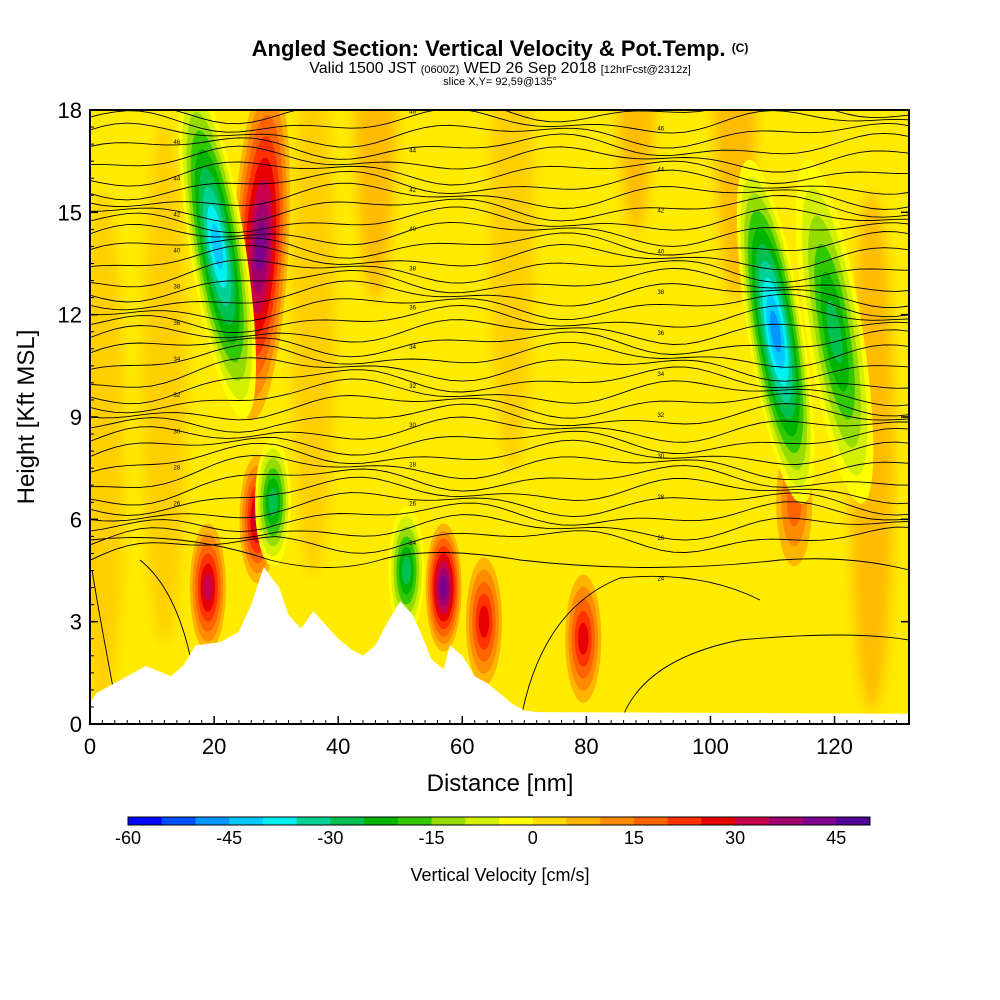 The width and height of the screenshot is (1000, 1000). Describe the element at coordinates (440, 70) in the screenshot. I see `valid-time-utc: (0600Z)` at that location.